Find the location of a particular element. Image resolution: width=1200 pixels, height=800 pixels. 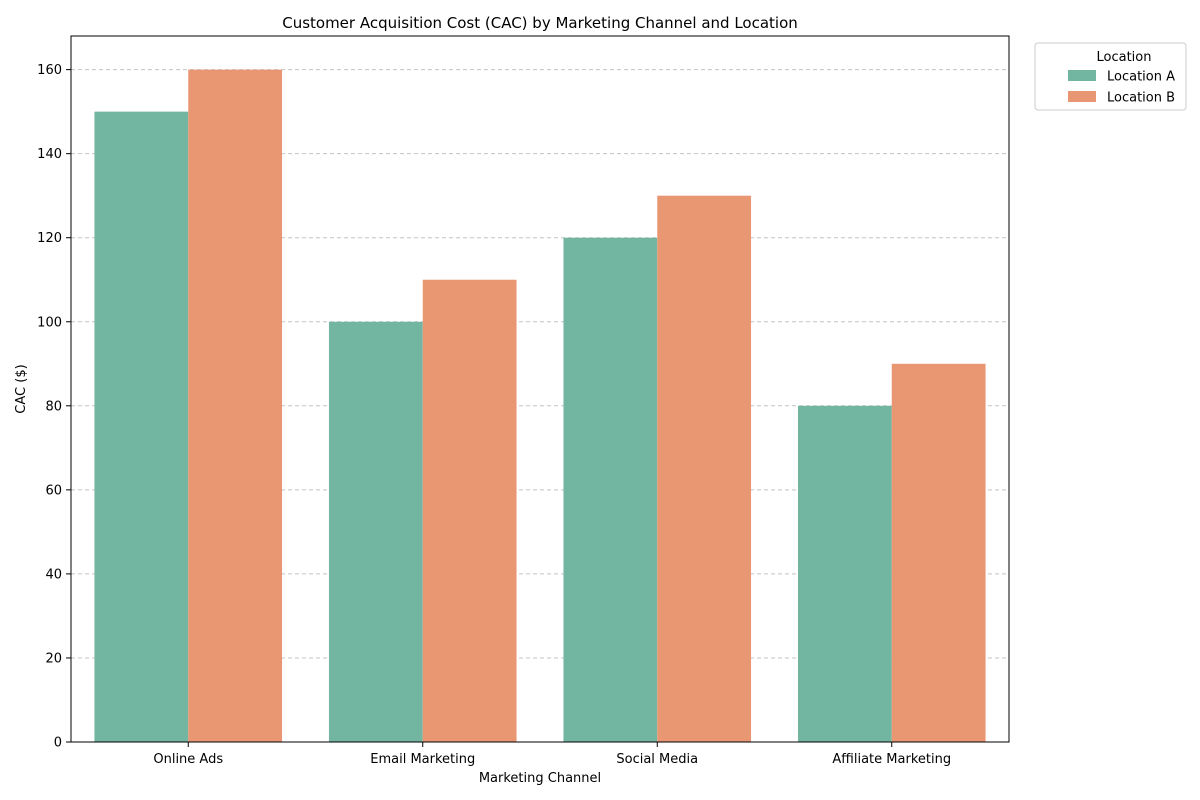

y-tick-label: 140 is located at coordinates (49, 154).